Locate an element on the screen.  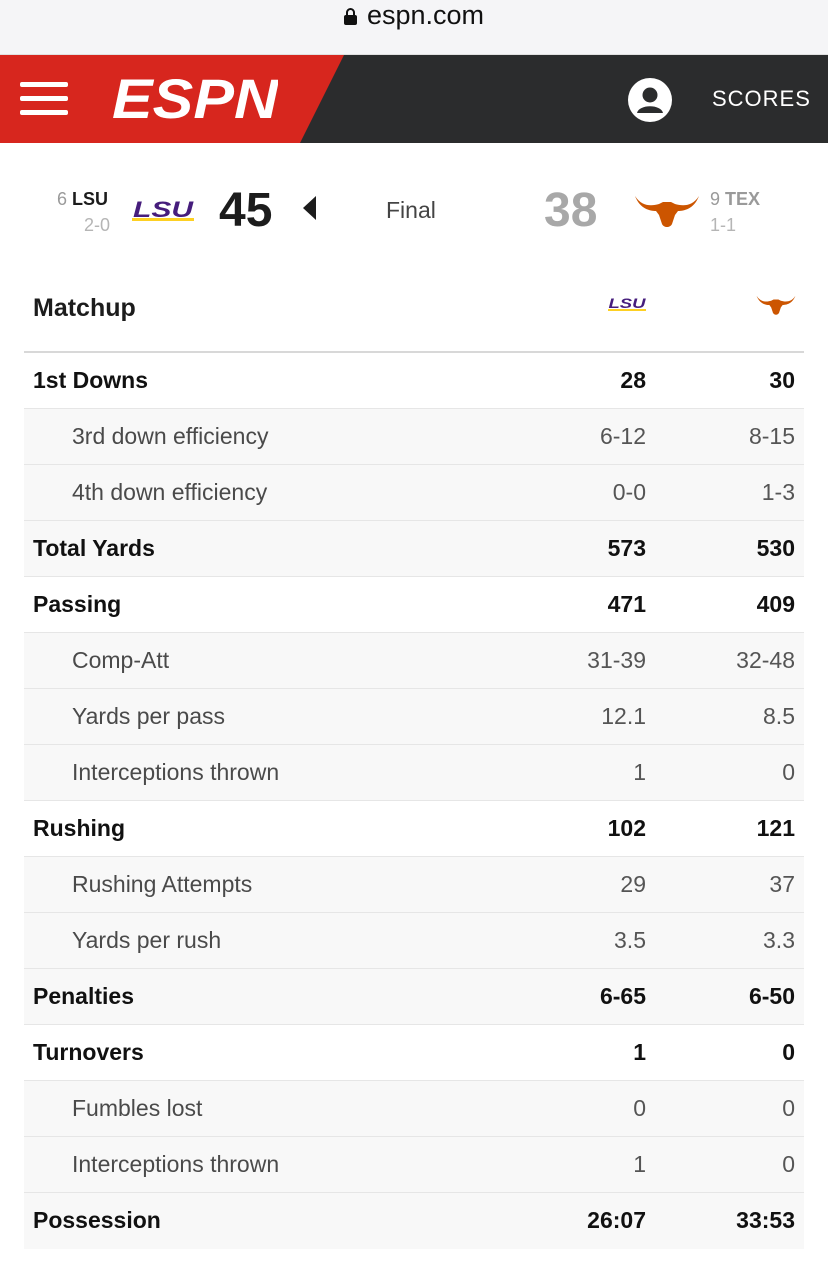
lsu-value: 0 is located at coordinates (639, 1108).